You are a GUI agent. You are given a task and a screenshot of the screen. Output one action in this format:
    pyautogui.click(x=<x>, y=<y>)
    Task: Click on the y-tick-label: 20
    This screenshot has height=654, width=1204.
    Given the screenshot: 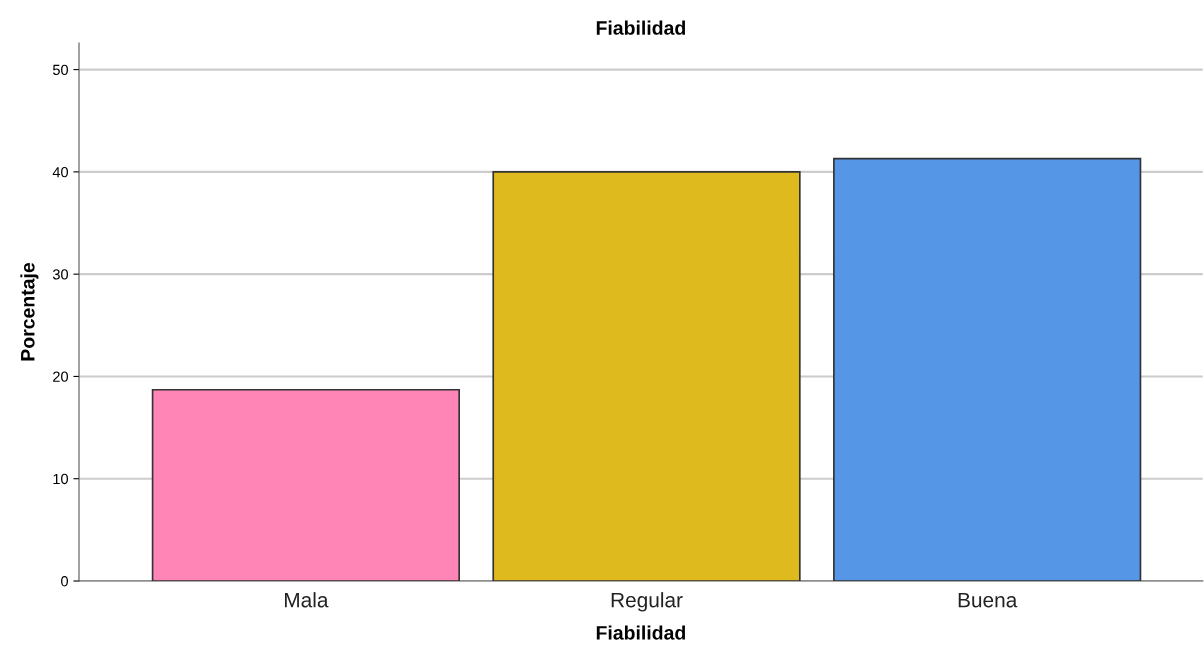 What is the action you would take?
    pyautogui.click(x=61, y=376)
    